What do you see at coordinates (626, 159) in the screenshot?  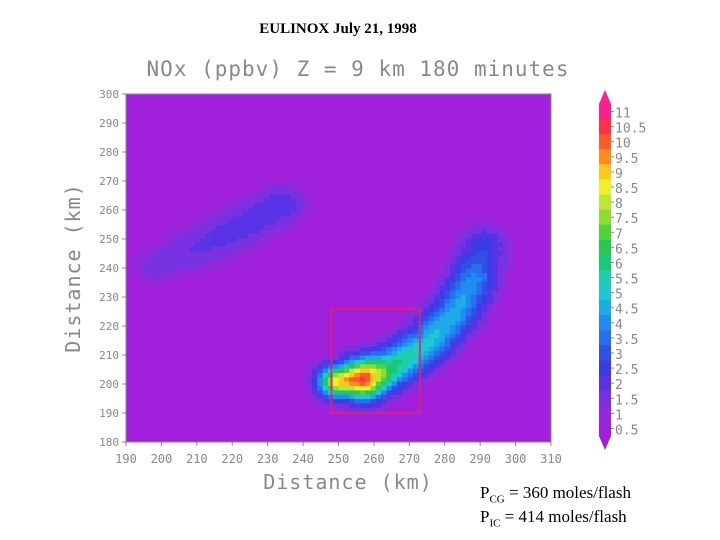 I see `colorbar-label: 9.5` at bounding box center [626, 159].